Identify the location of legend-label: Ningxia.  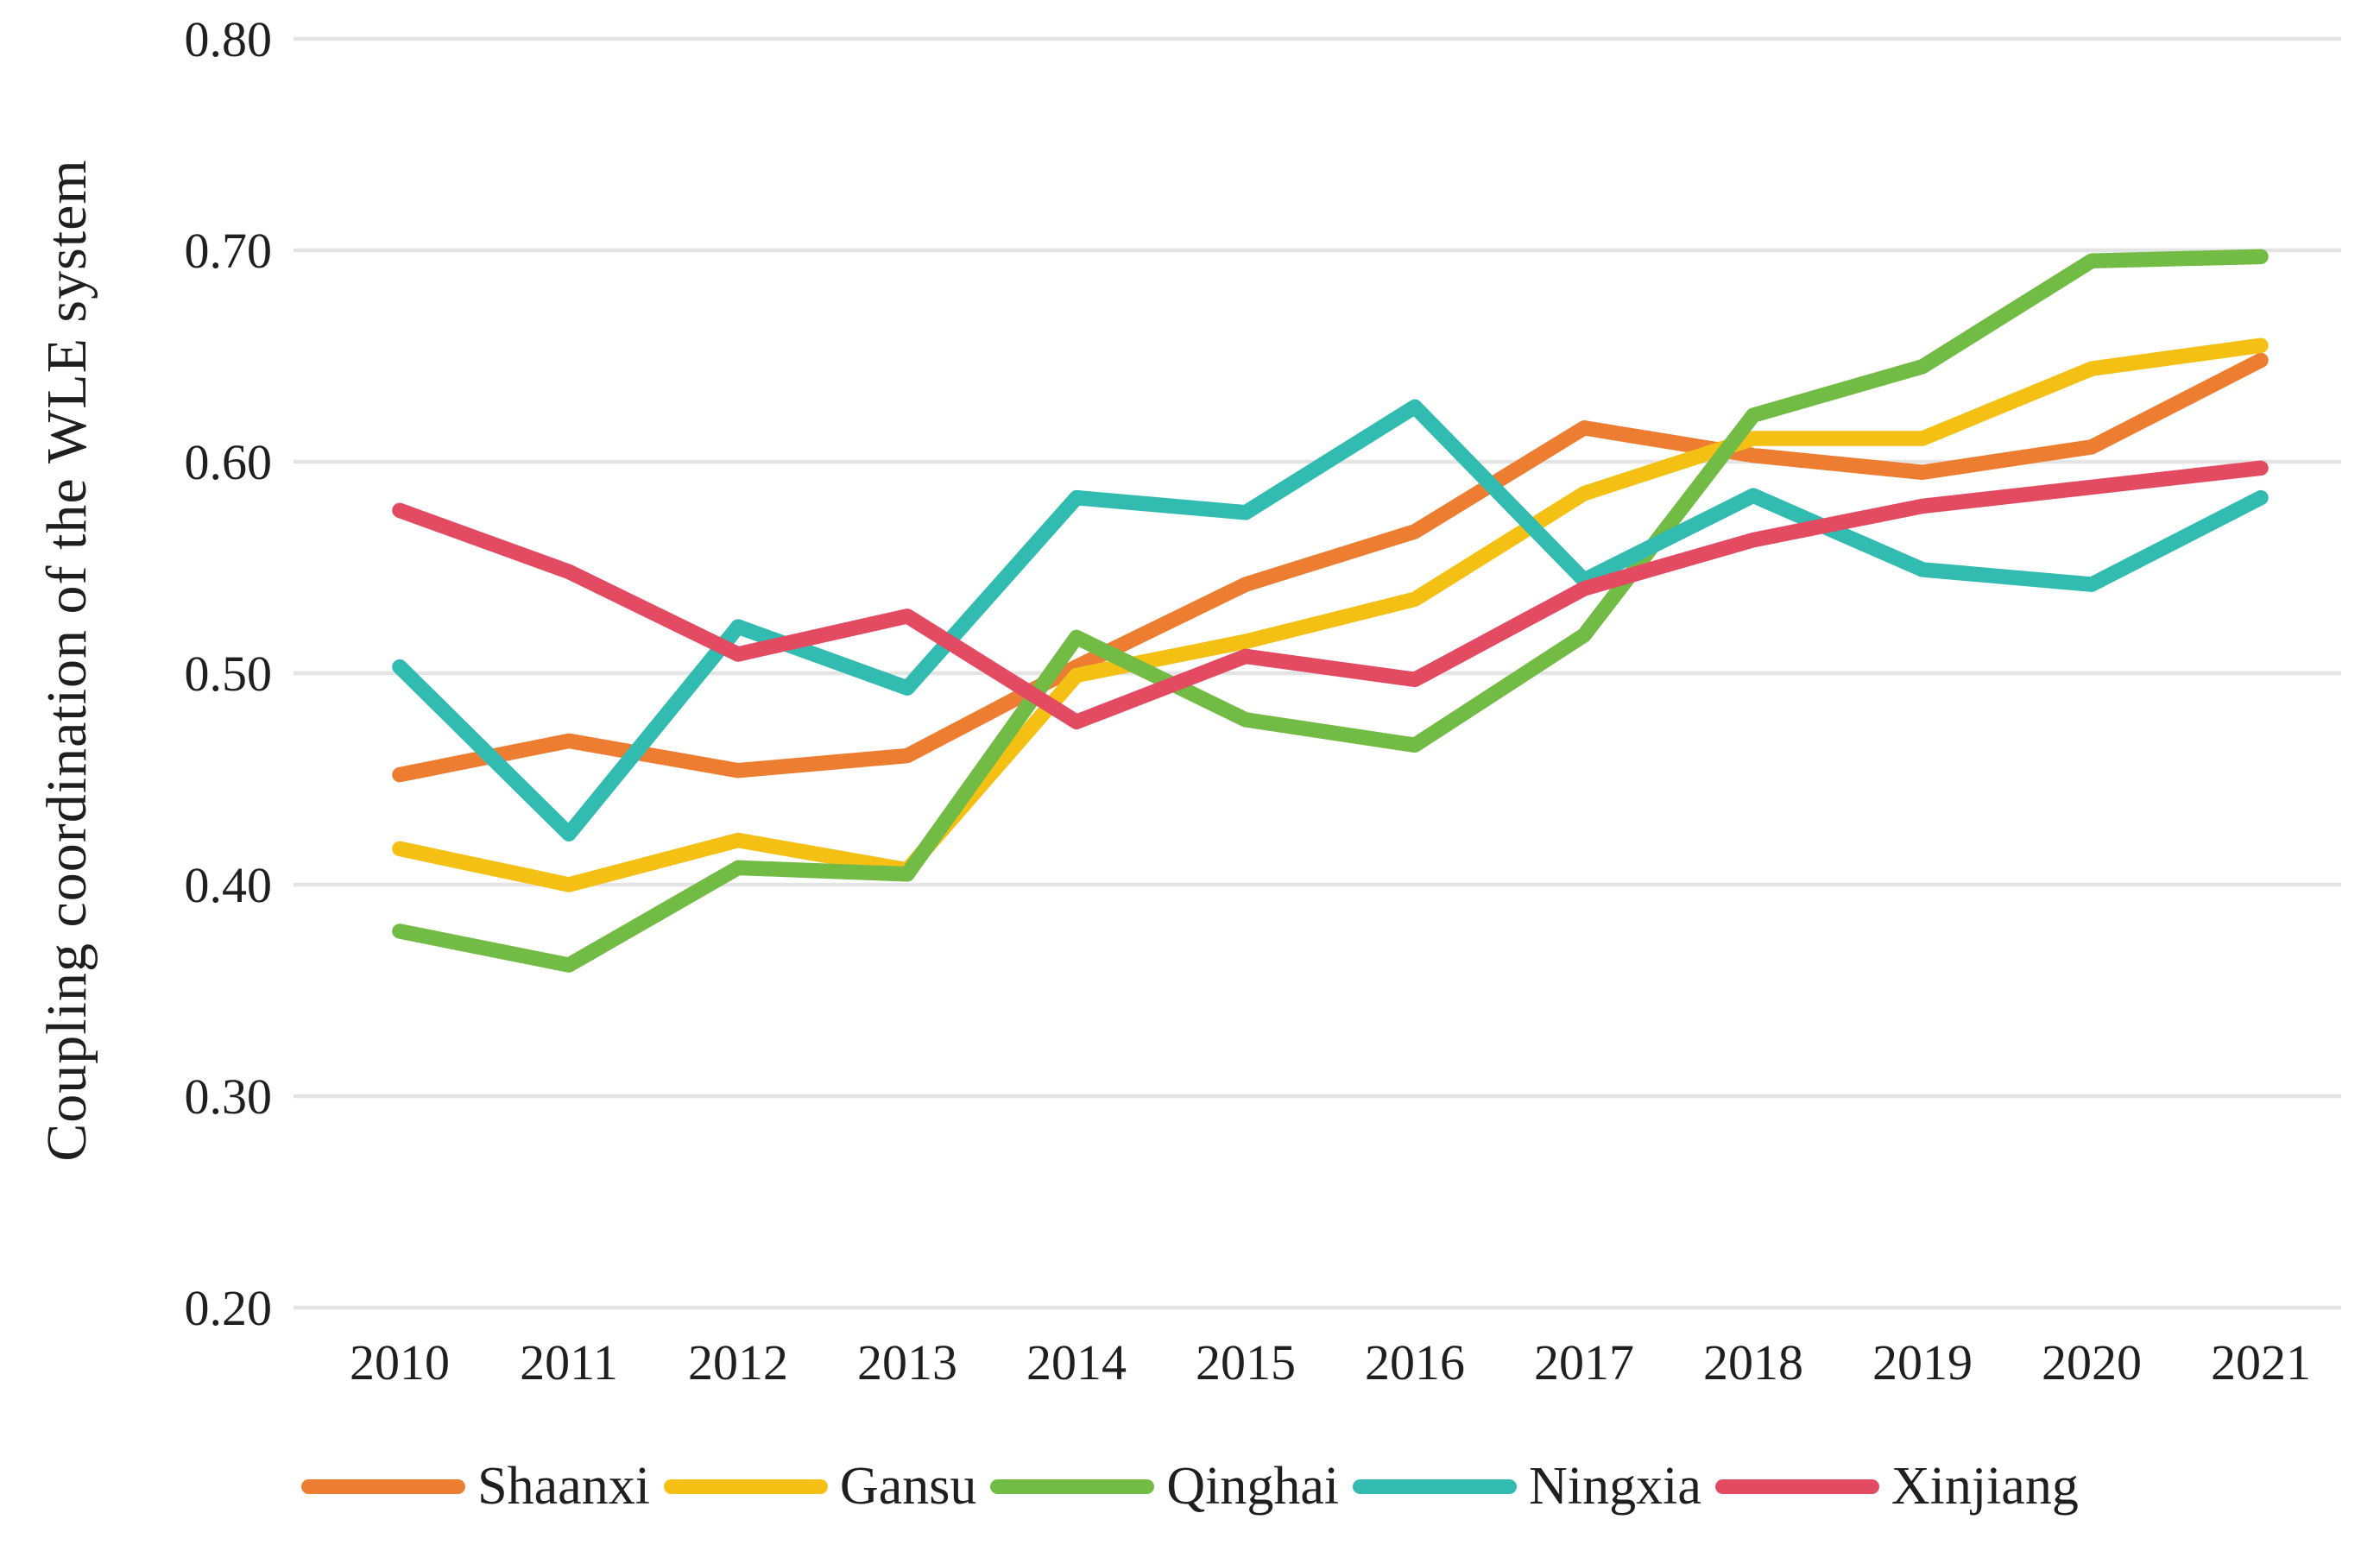
(1615, 1486).